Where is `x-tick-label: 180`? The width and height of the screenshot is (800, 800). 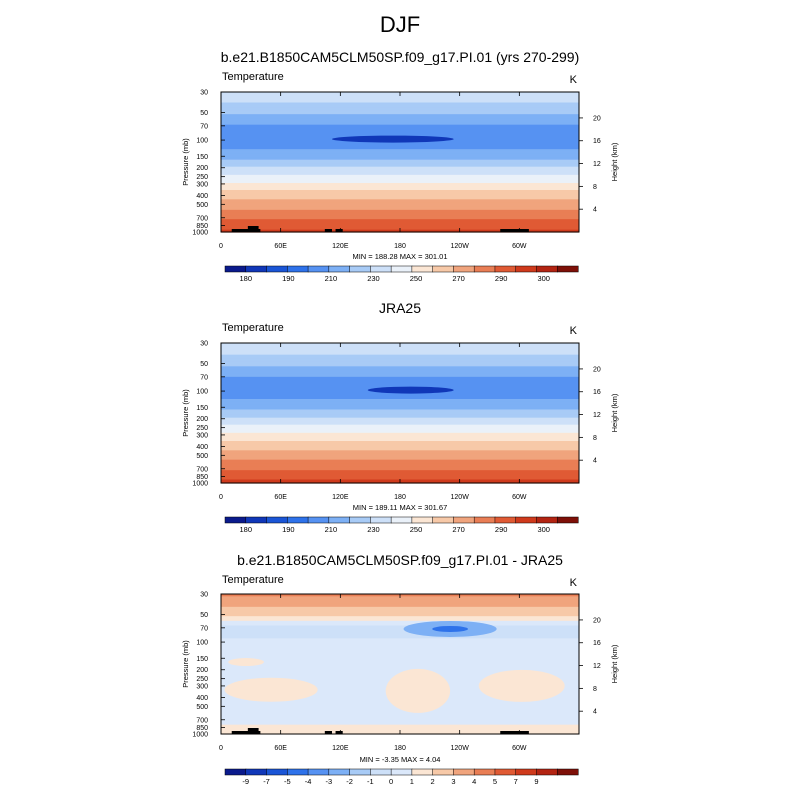
x-tick-label: 180 is located at coordinates (400, 246).